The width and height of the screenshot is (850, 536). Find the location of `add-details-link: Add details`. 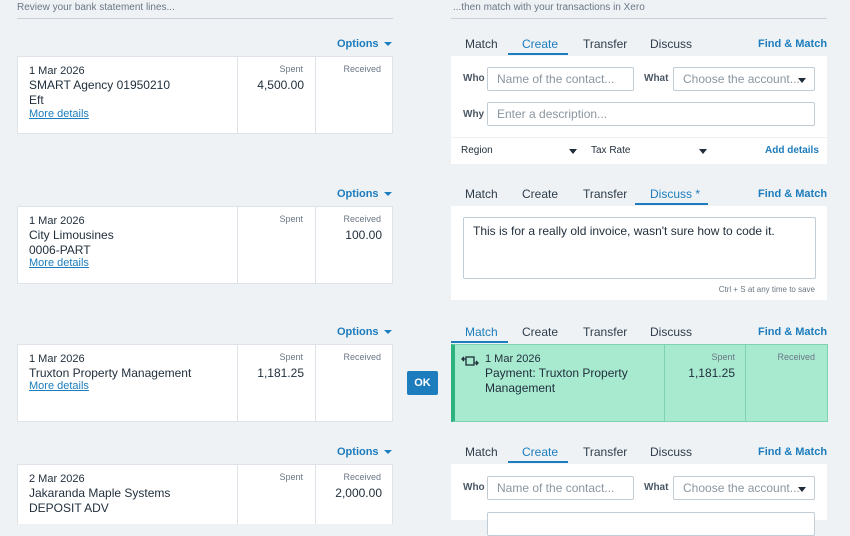

add-details-link: Add details is located at coordinates (792, 150).